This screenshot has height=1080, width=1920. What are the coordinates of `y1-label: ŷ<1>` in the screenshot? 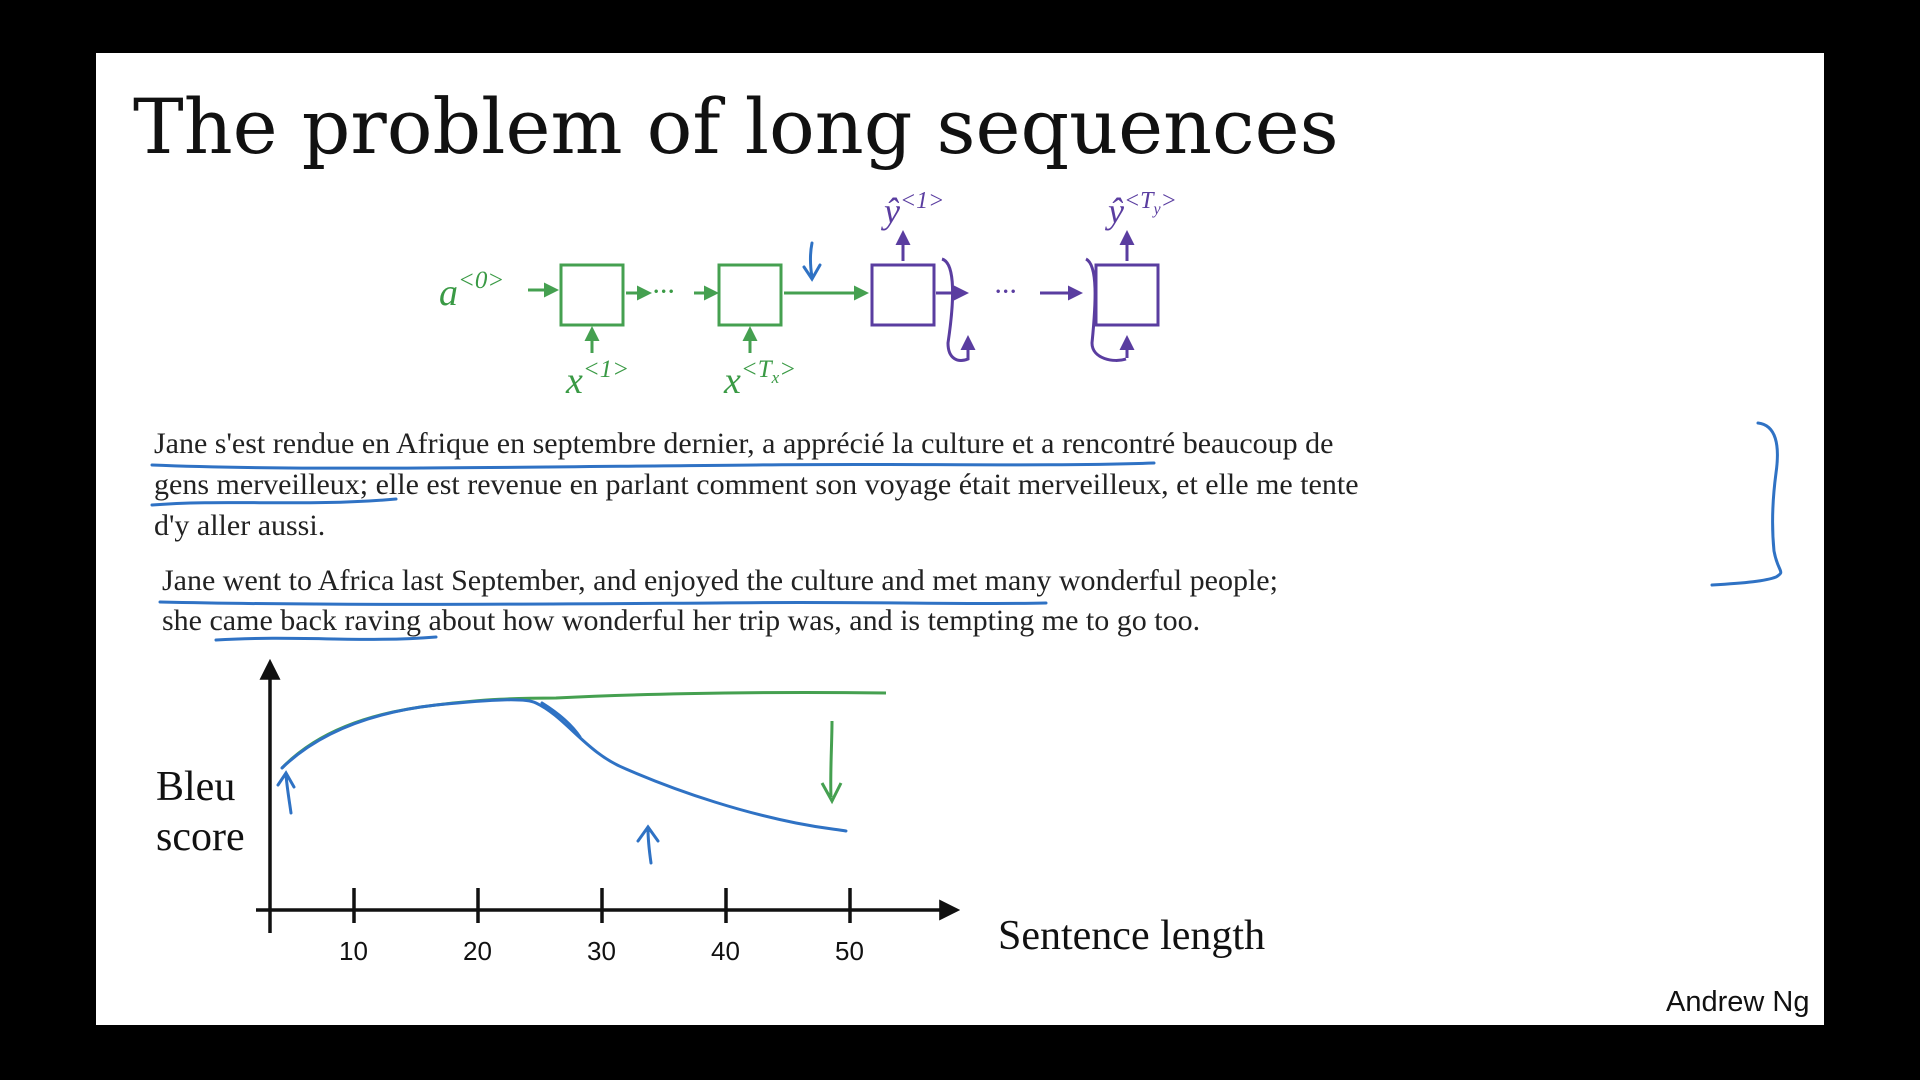 It's located at (912, 209).